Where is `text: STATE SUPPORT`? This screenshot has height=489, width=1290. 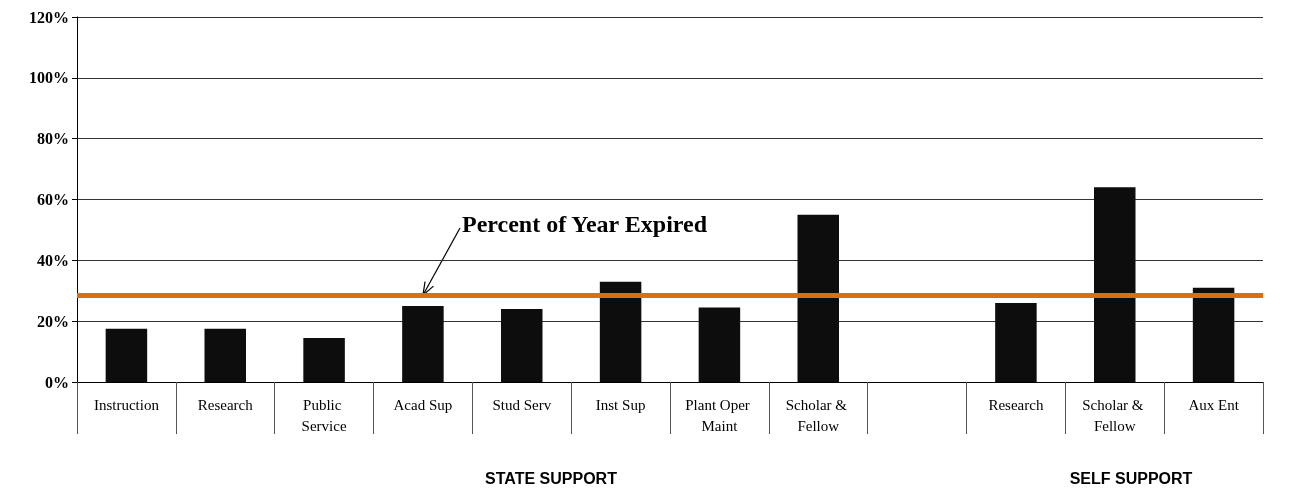 text: STATE SUPPORT is located at coordinates (551, 478).